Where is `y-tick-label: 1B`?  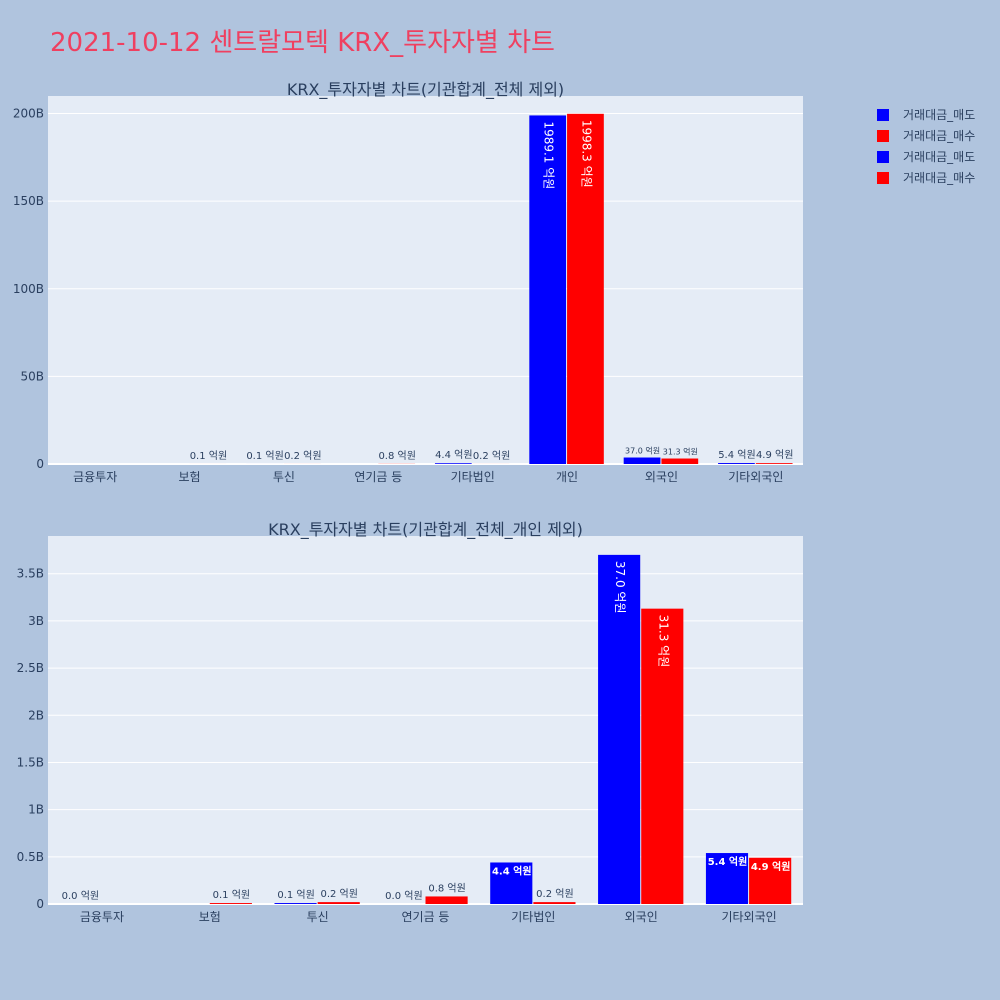 y-tick-label: 1B is located at coordinates (36, 810).